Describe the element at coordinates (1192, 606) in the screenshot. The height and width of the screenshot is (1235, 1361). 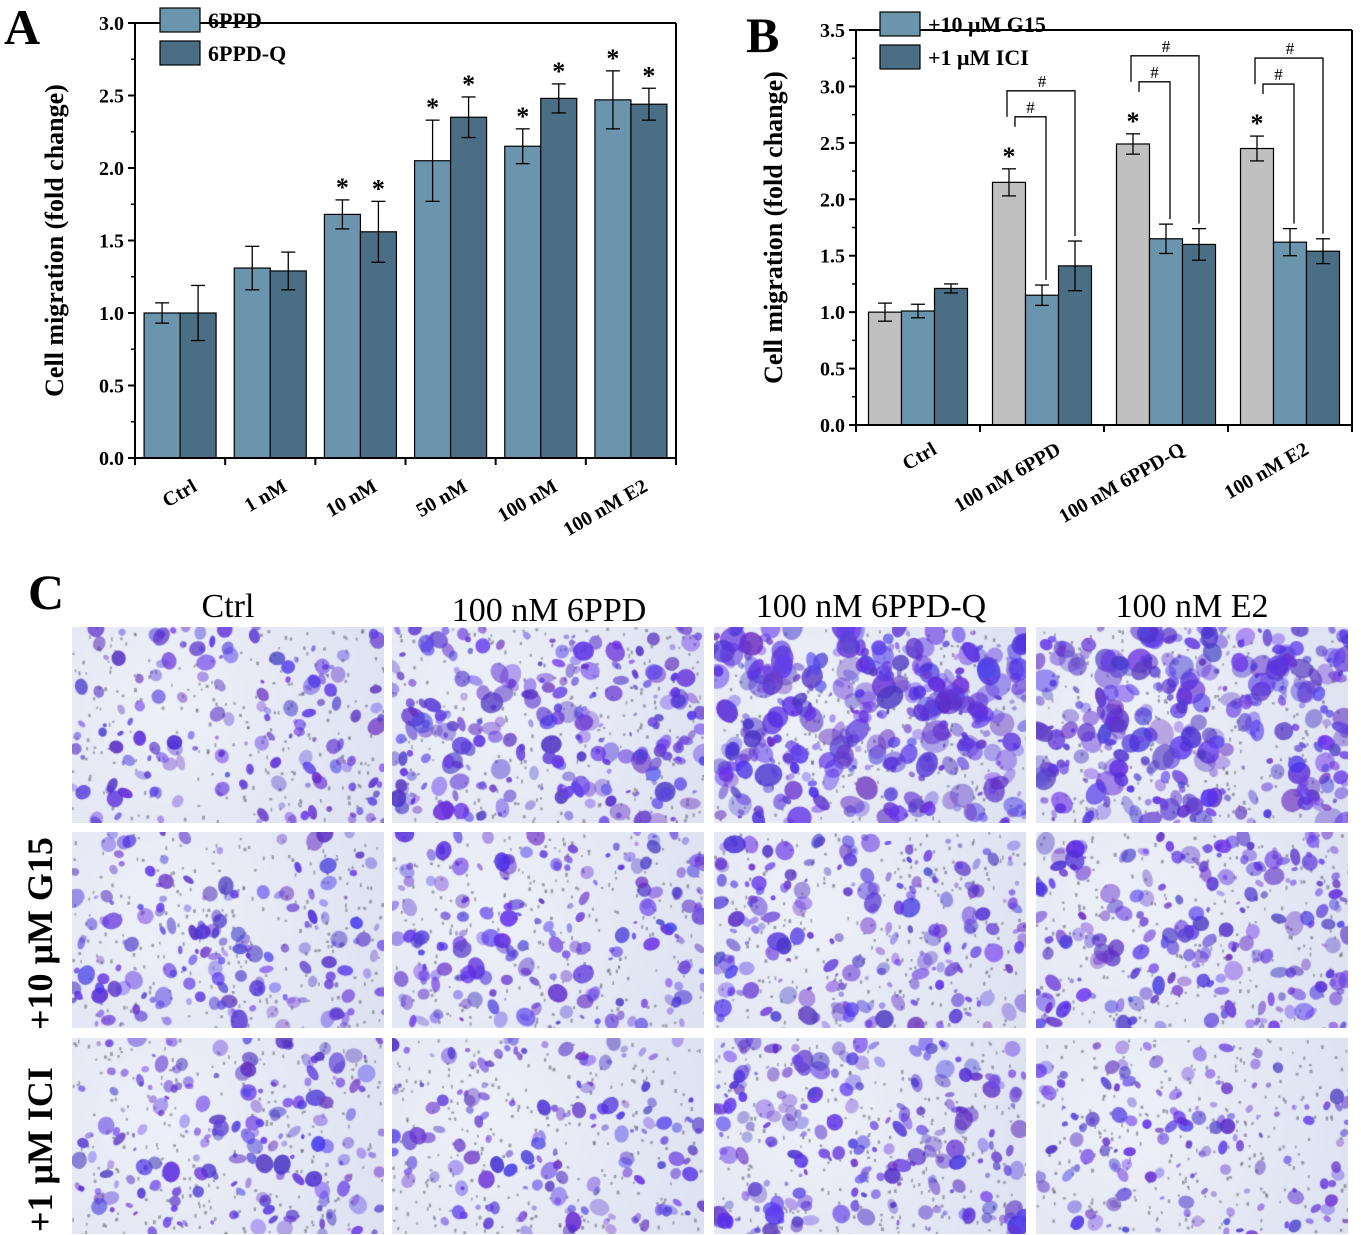
I see `column-title-e2: 100 nM E2` at that location.